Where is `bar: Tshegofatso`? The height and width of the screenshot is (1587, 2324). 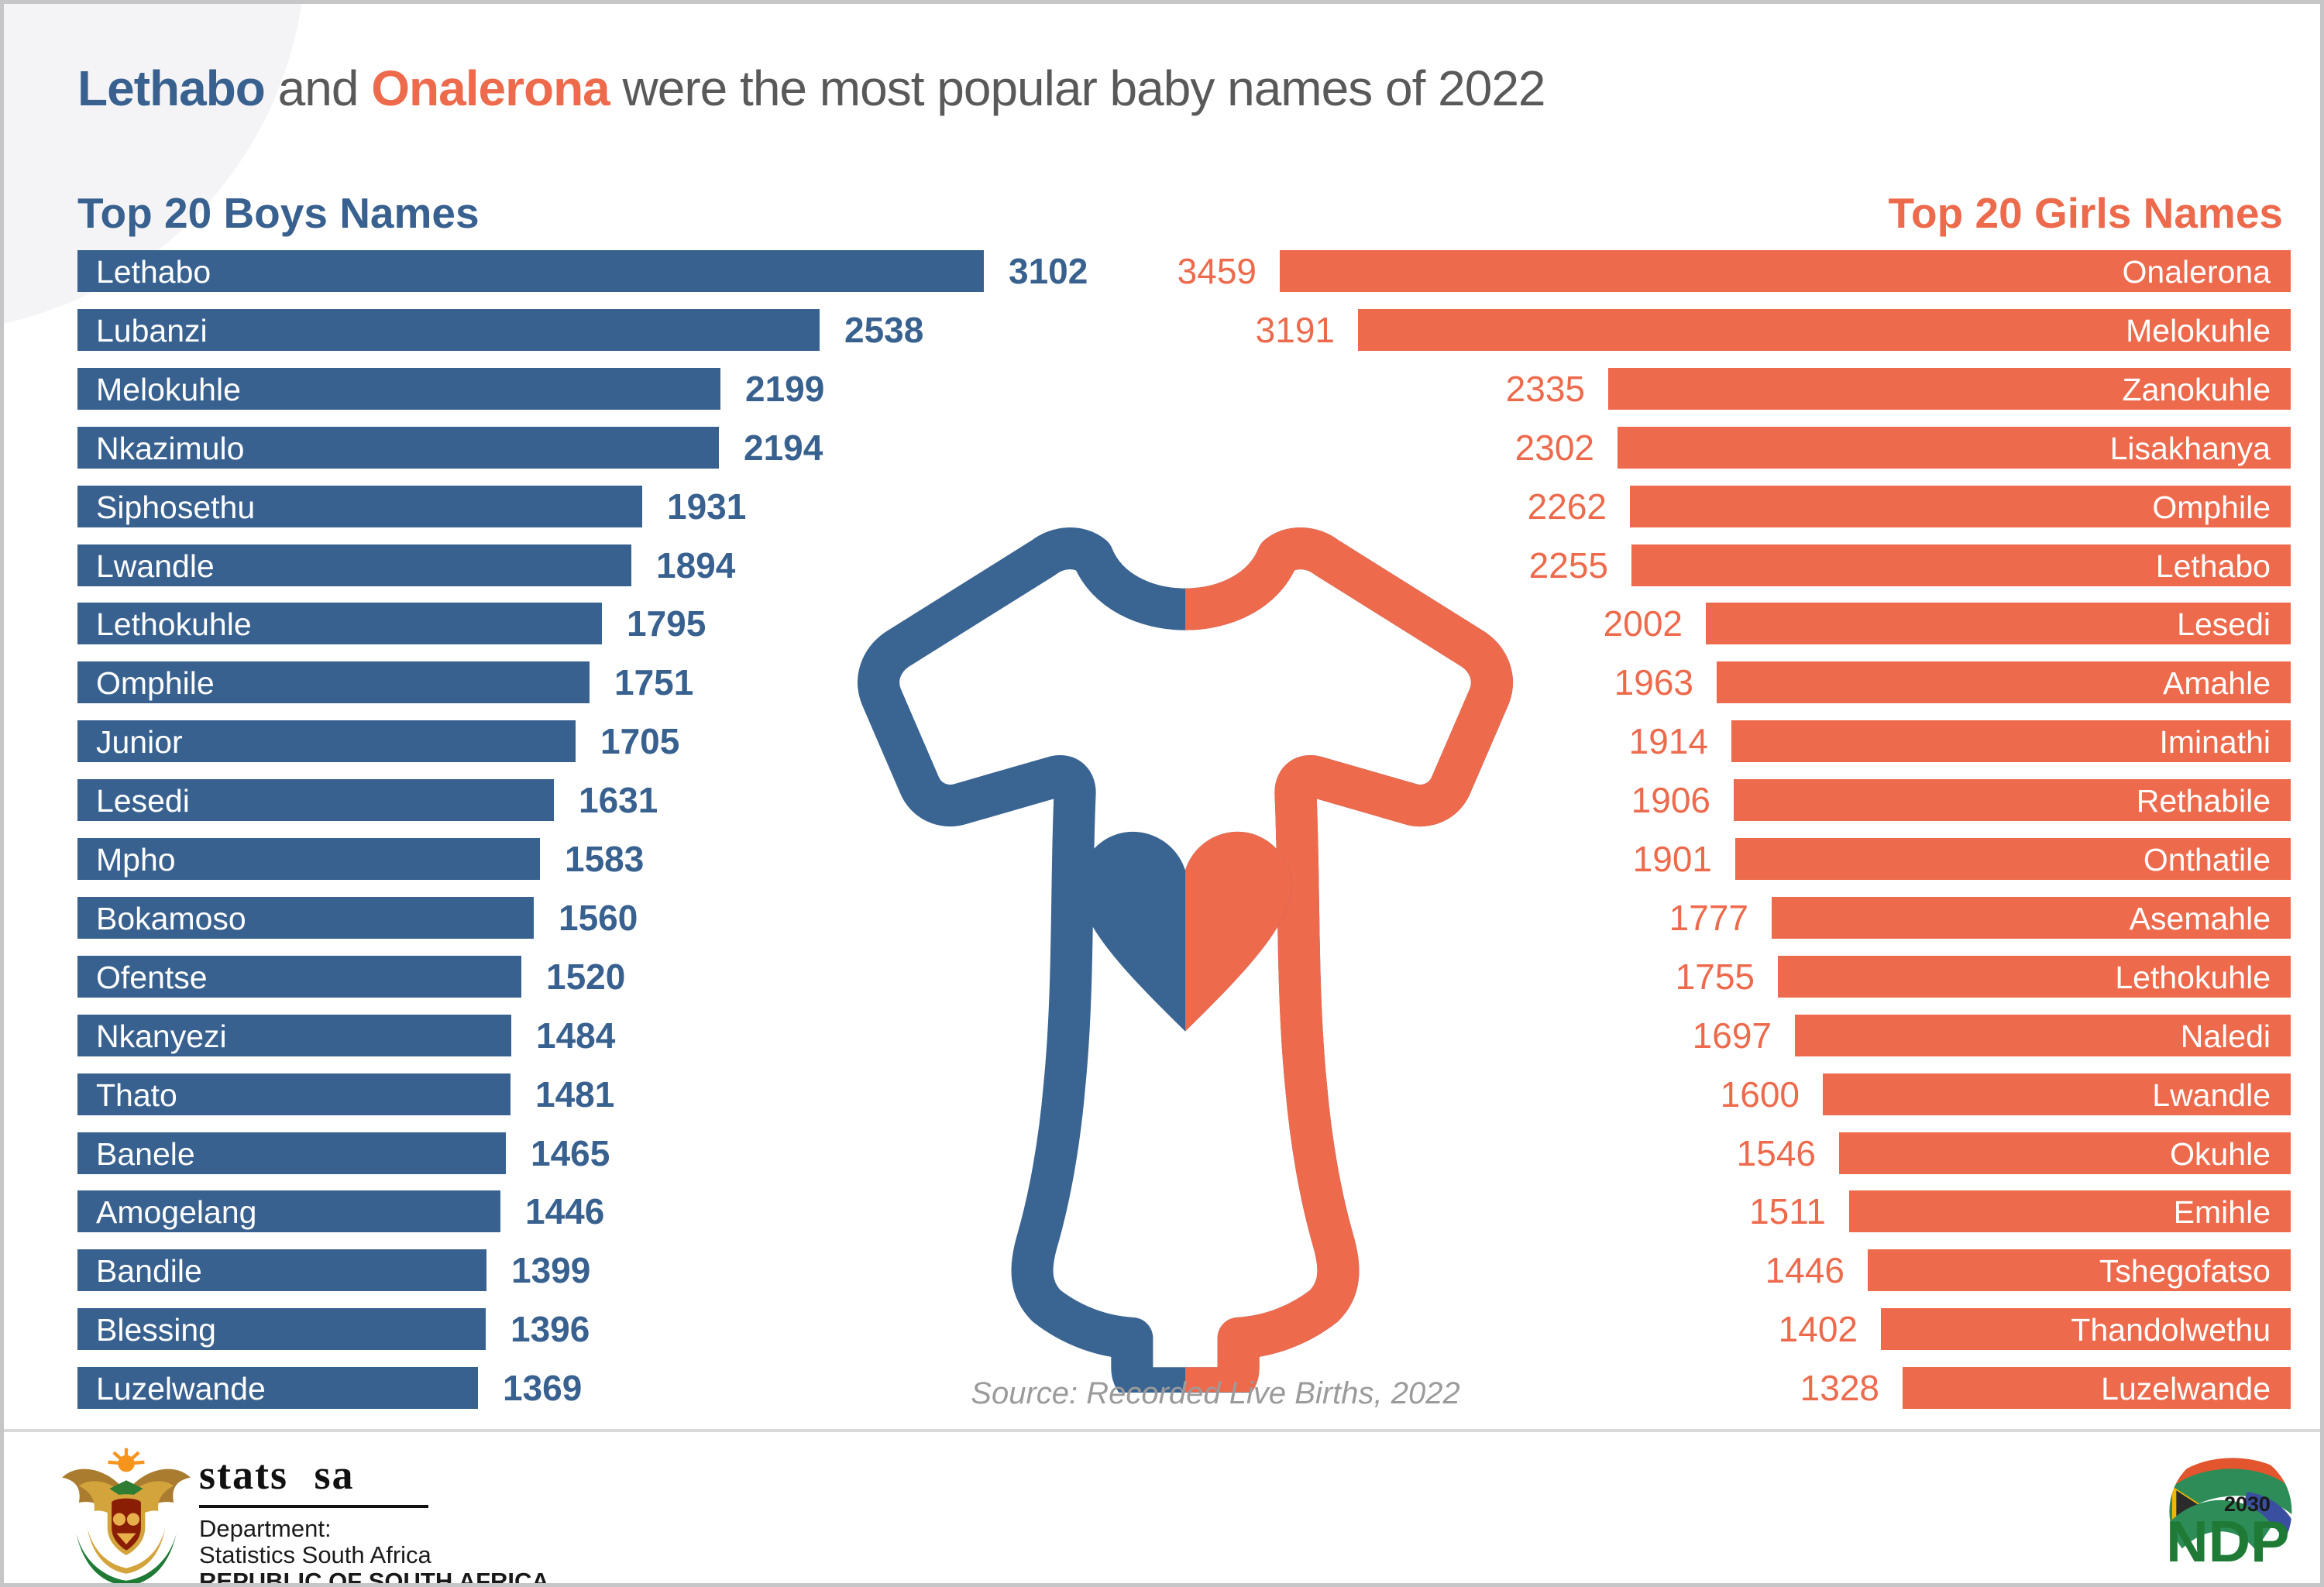
bar: Tshegofatso is located at coordinates (2079, 1270).